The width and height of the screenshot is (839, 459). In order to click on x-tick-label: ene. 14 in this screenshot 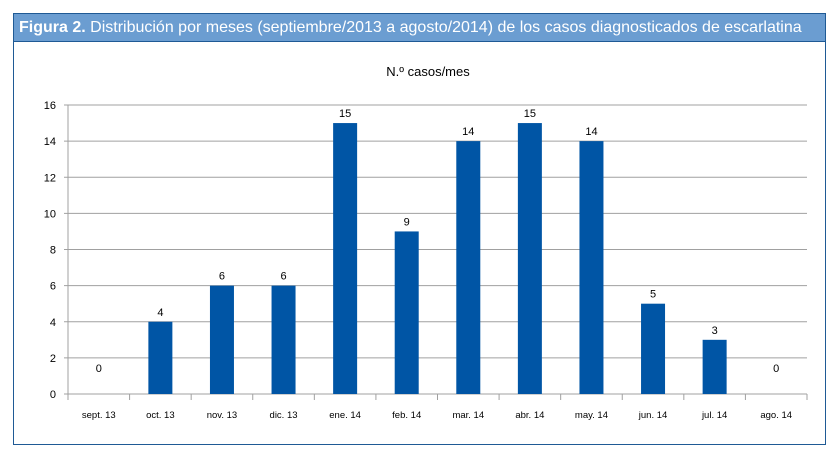, I will do `click(345, 415)`.